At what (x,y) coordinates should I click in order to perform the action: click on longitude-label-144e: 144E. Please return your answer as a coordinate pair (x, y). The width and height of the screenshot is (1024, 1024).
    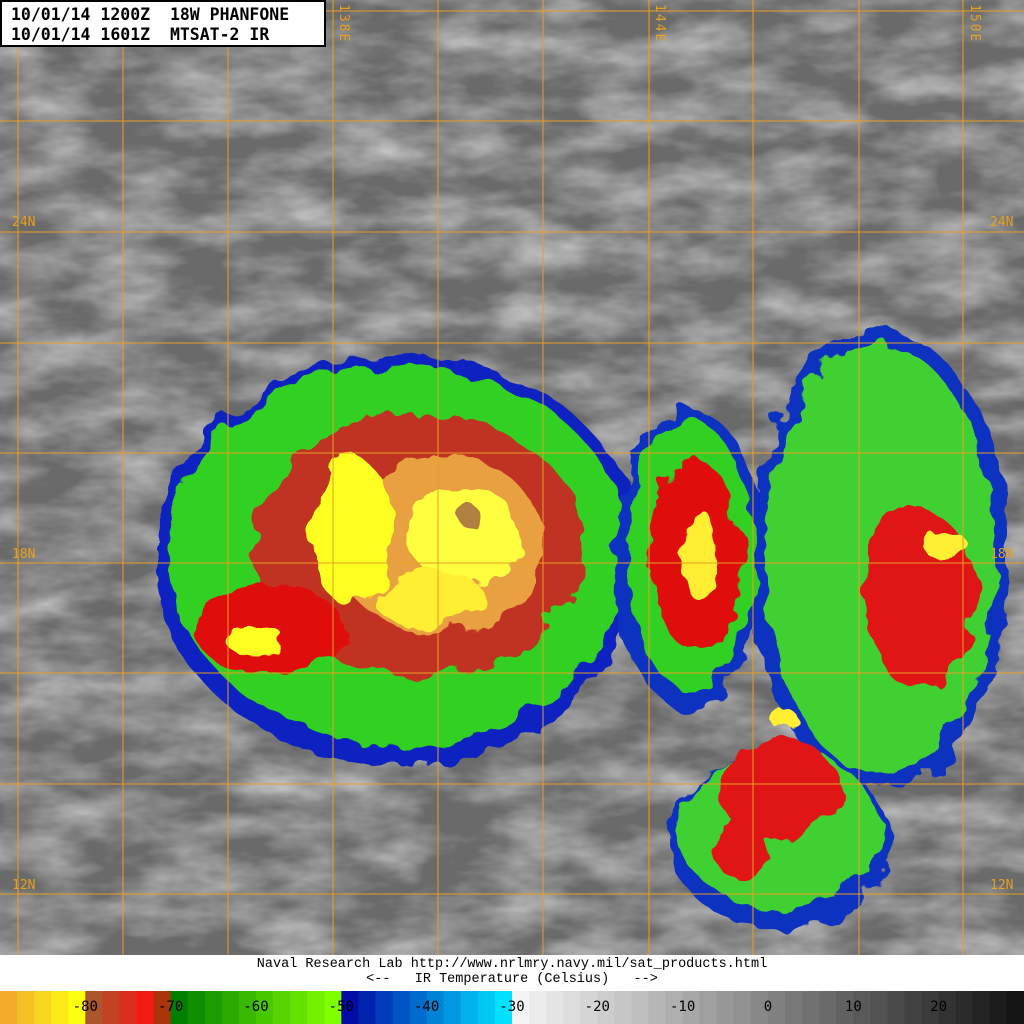
    Looking at the image, I should click on (659, 24).